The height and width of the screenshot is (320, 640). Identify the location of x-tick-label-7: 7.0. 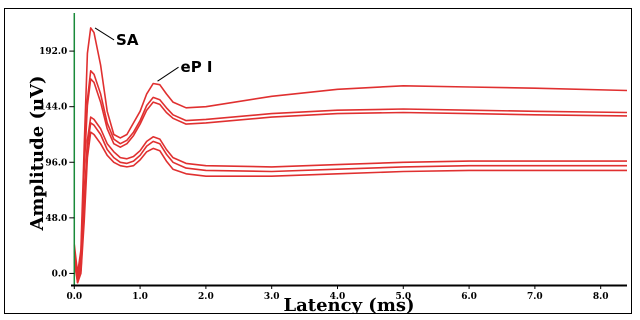
(535, 297).